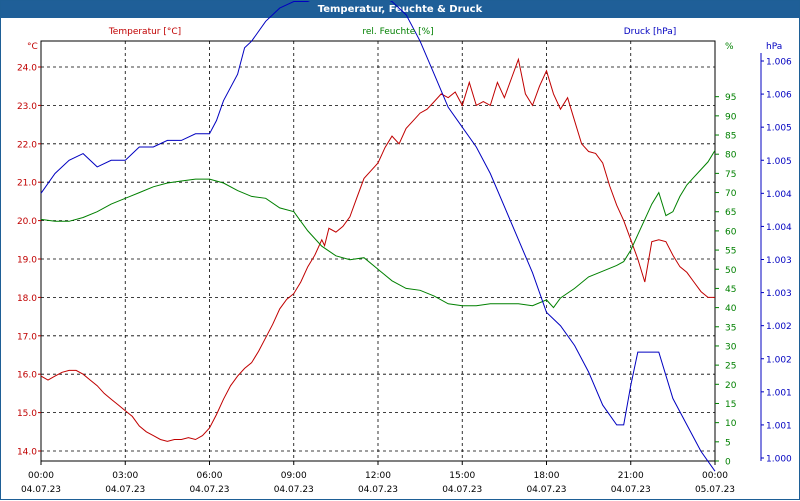  I want to click on left-unit-label: °C, so click(32, 47).